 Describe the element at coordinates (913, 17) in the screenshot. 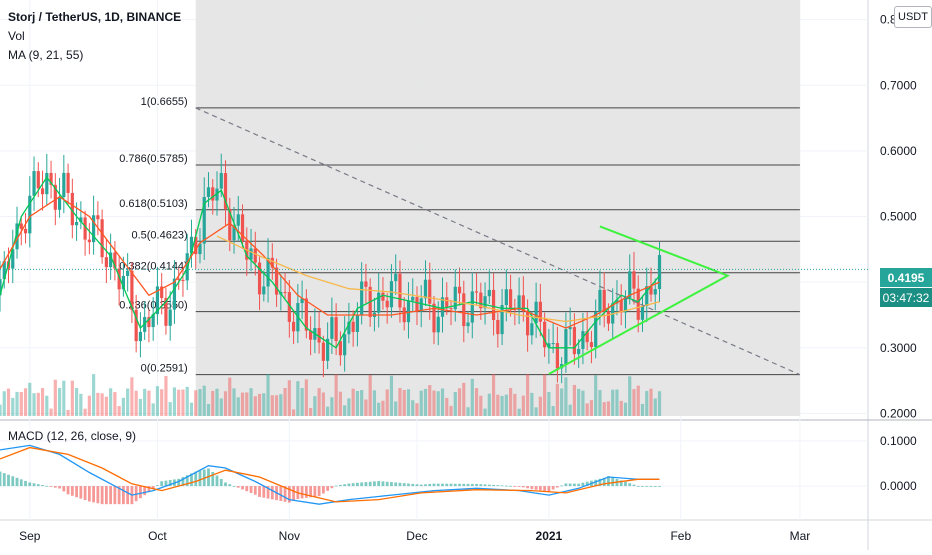

I see `currency-unit-button: USDT` at that location.